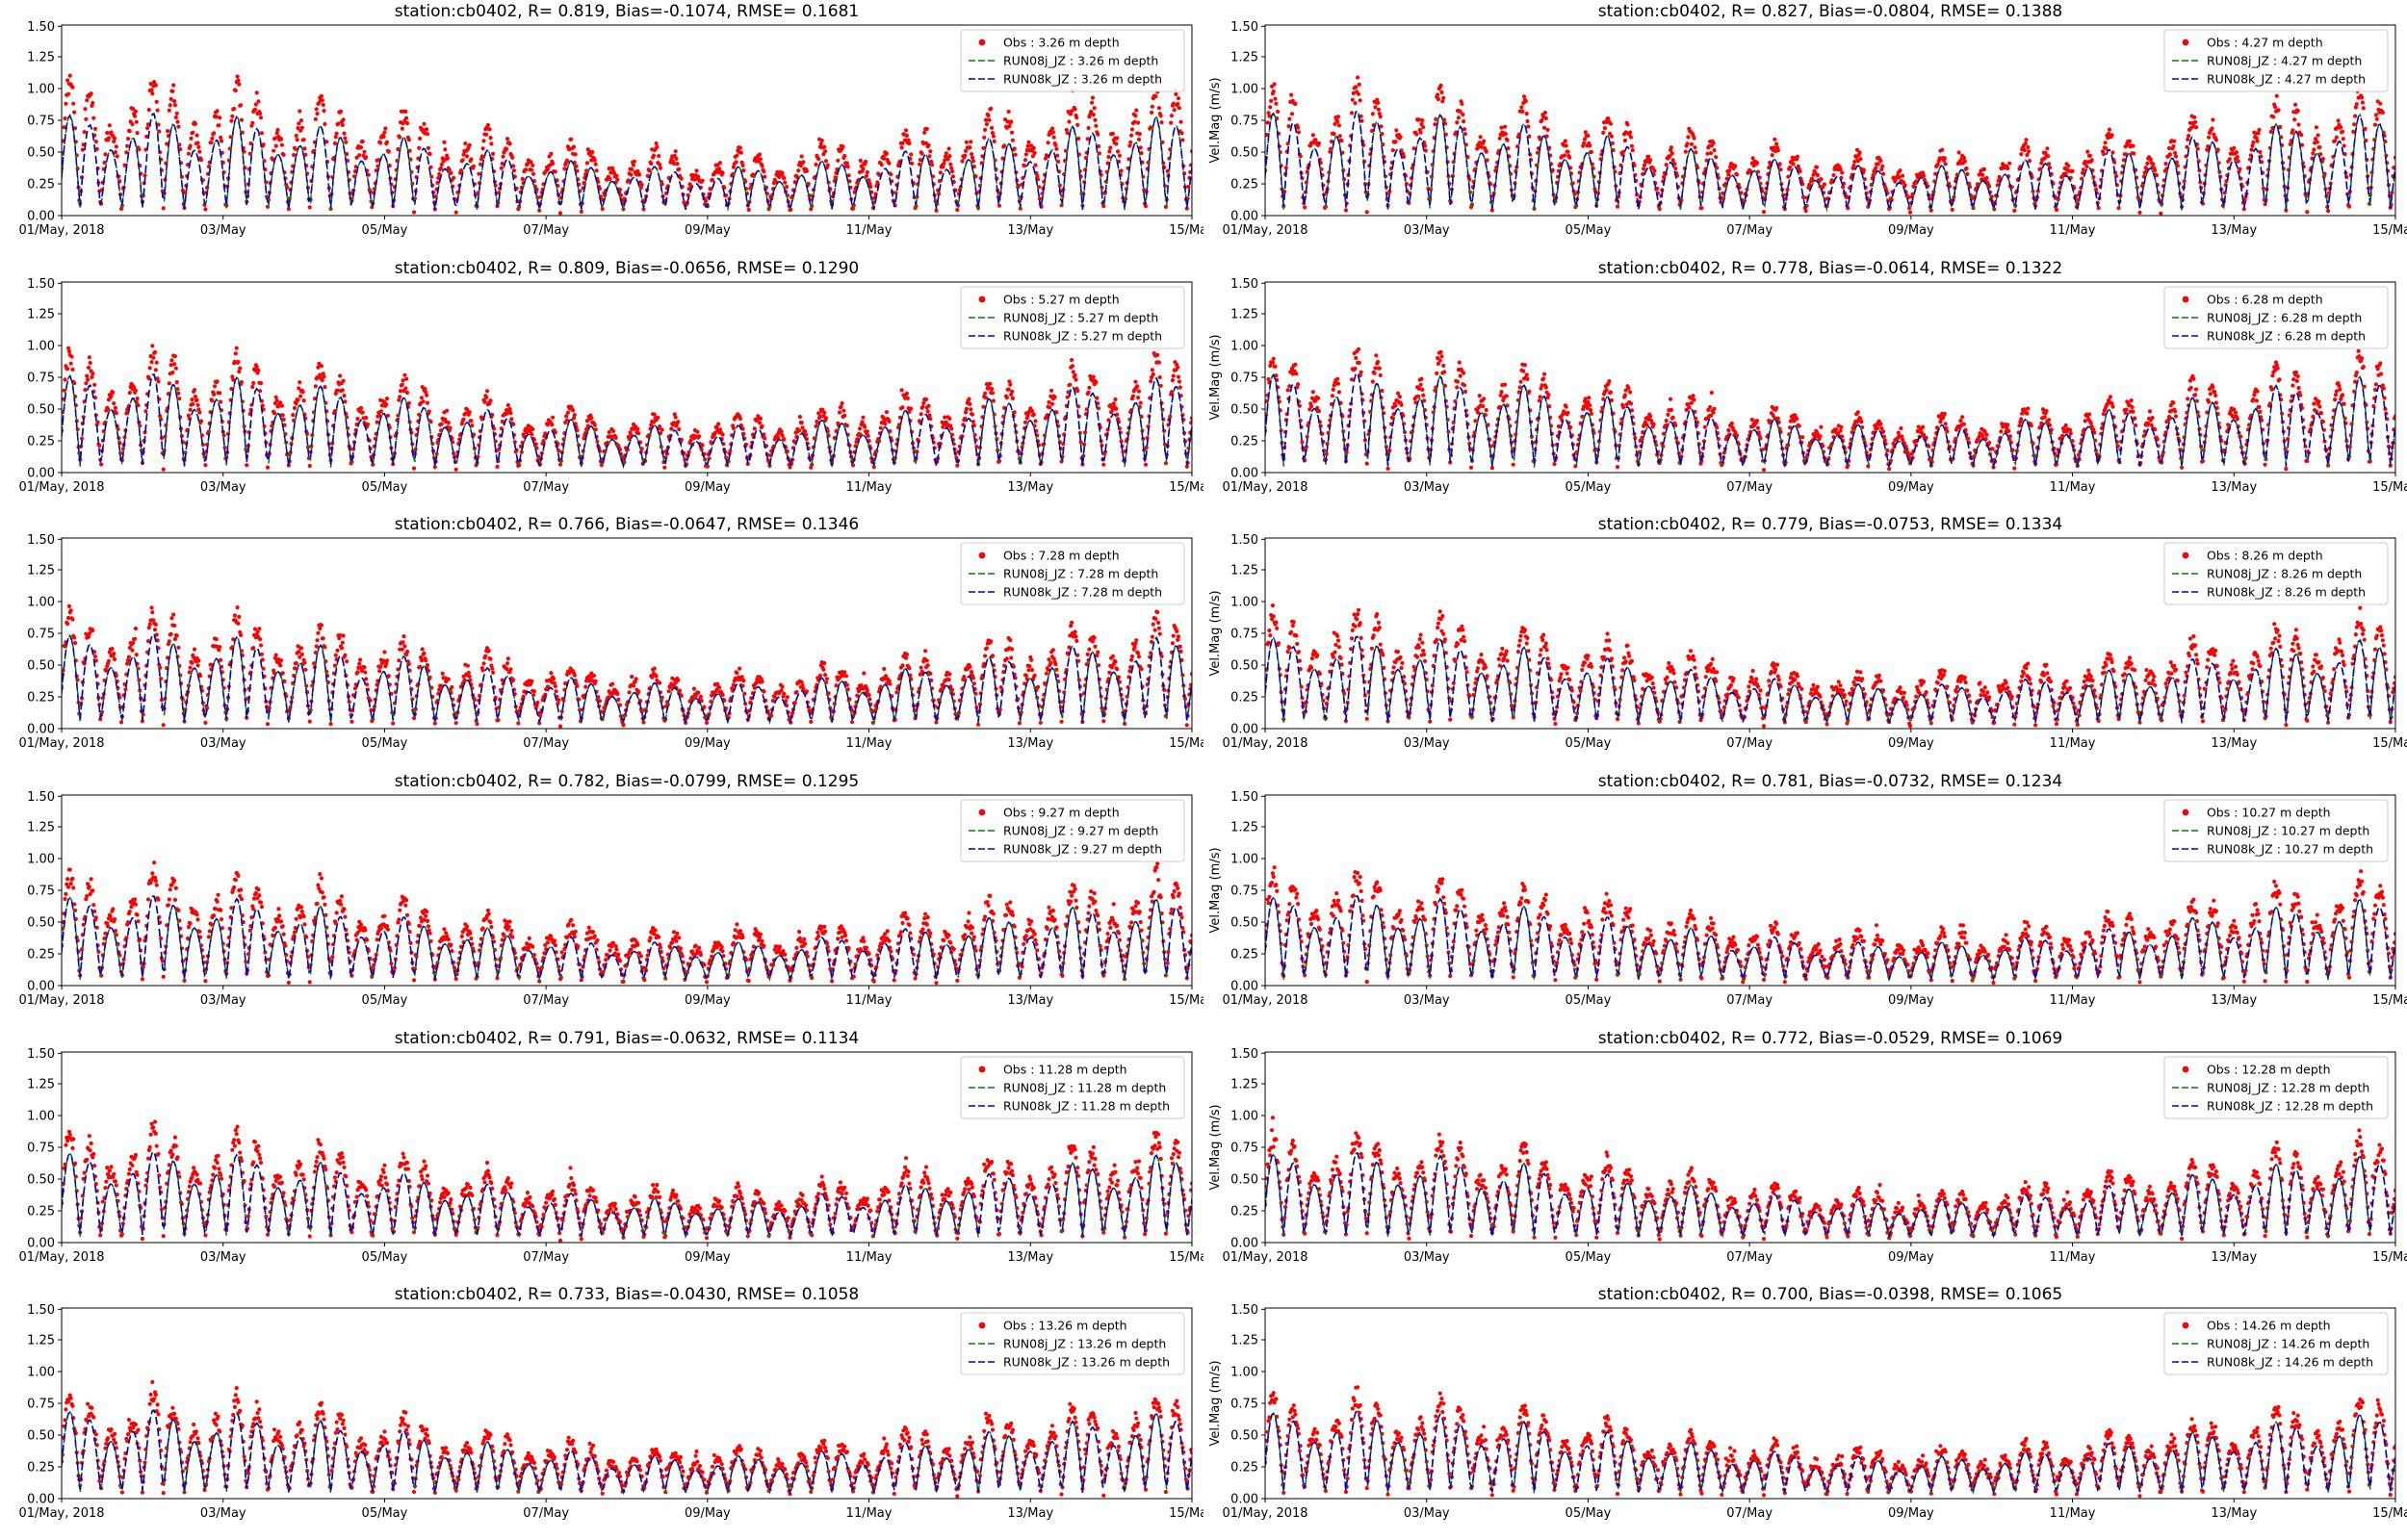 The height and width of the screenshot is (1540, 2407). What do you see at coordinates (2265, 42) in the screenshot?
I see `legend-item-label: Obs : 4.27 m depth` at bounding box center [2265, 42].